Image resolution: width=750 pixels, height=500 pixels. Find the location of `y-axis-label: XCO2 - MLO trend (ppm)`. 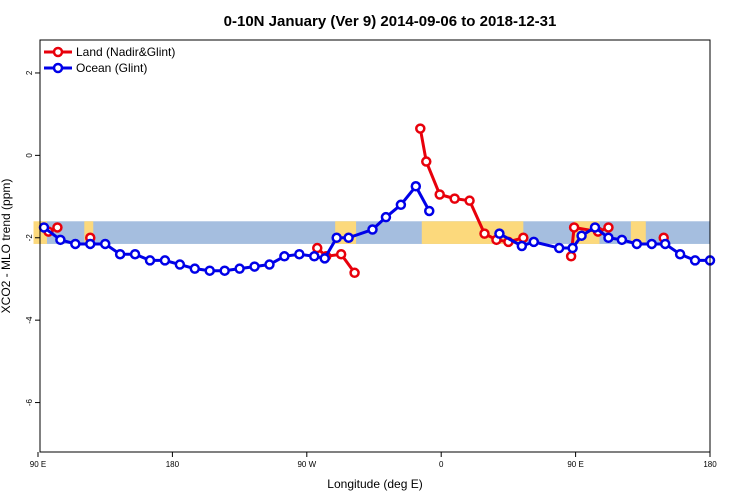

y-axis-label: XCO2 - MLO trend (ppm) is located at coordinates (6, 246).